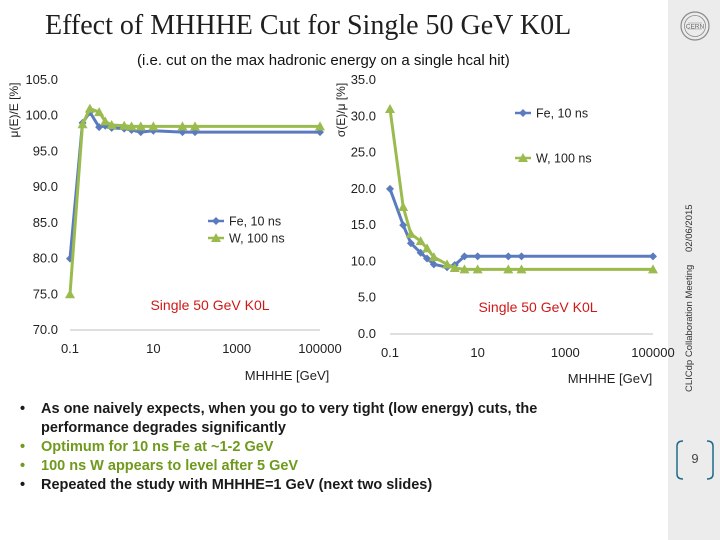 The width and height of the screenshot is (720, 540). I want to click on cern-logo-icon: CERN, so click(695, 26).